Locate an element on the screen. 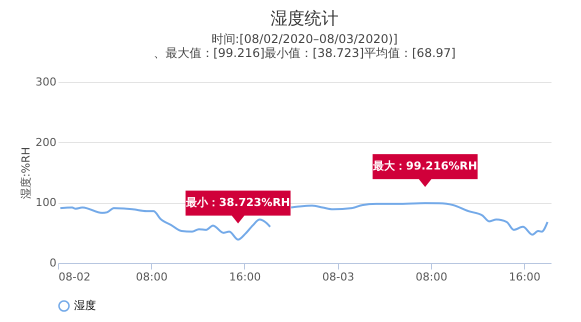 The width and height of the screenshot is (581, 322). x-tick-label: 08-03 is located at coordinates (338, 277).